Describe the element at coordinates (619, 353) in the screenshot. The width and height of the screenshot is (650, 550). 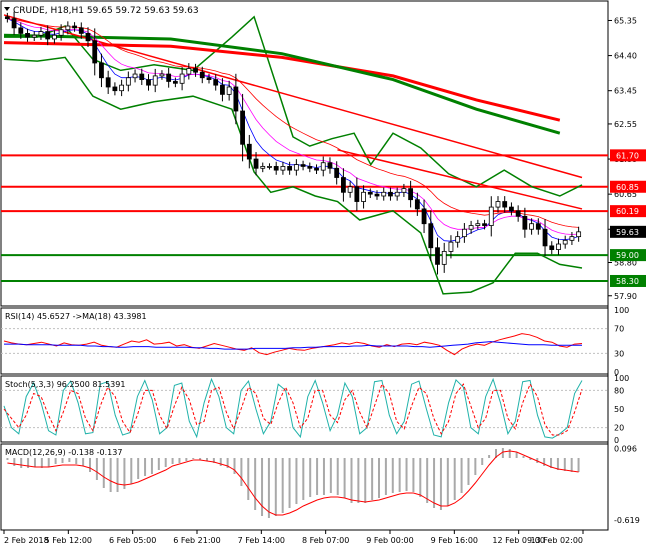
I see `rsi-tick-2: 30` at that location.